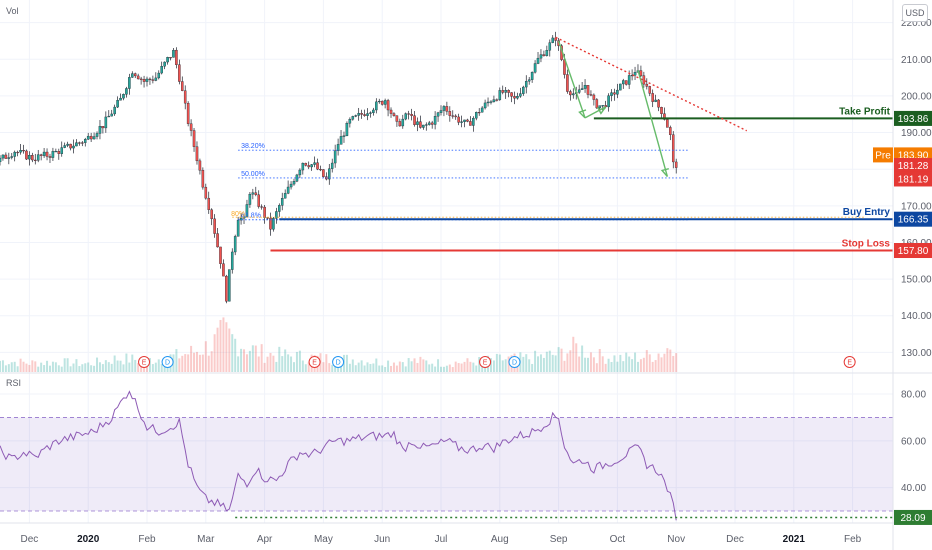  I want to click on level-badge-bg, so click(913, 219).